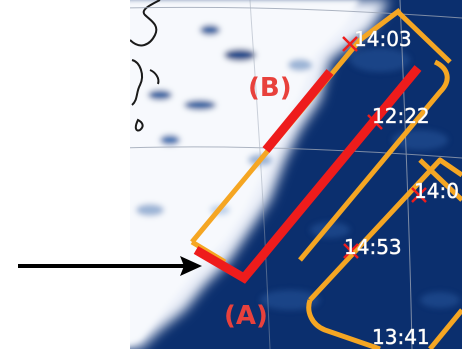 This screenshot has height=353, width=462. What do you see at coordinates (383, 39) in the screenshot?
I see `time-label-1403: 14:03` at bounding box center [383, 39].